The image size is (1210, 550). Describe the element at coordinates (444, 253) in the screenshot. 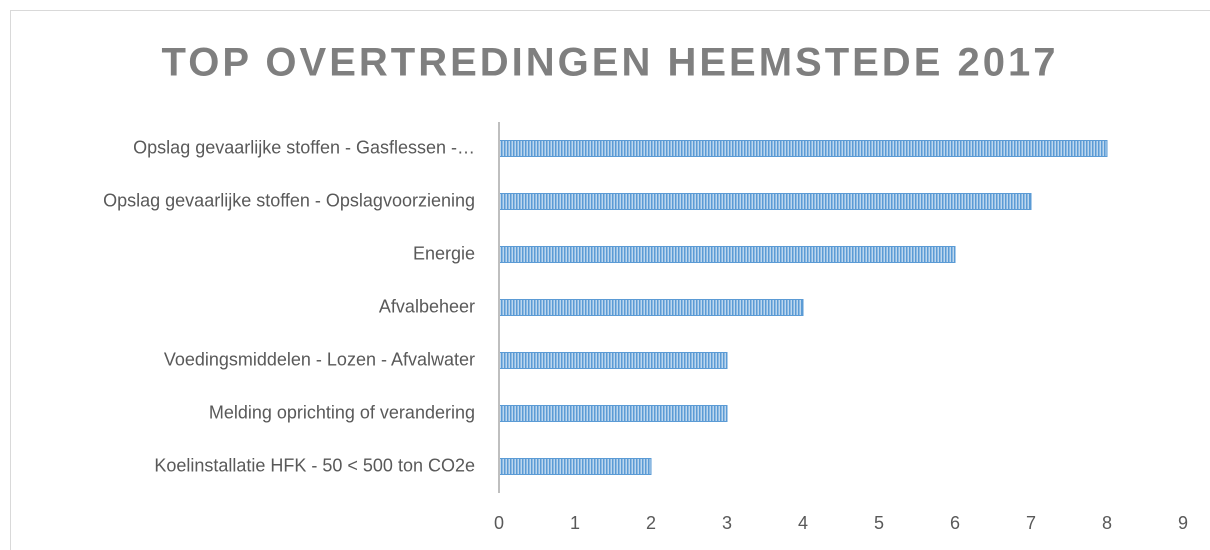

I see `y-tick-label: Energie` at that location.